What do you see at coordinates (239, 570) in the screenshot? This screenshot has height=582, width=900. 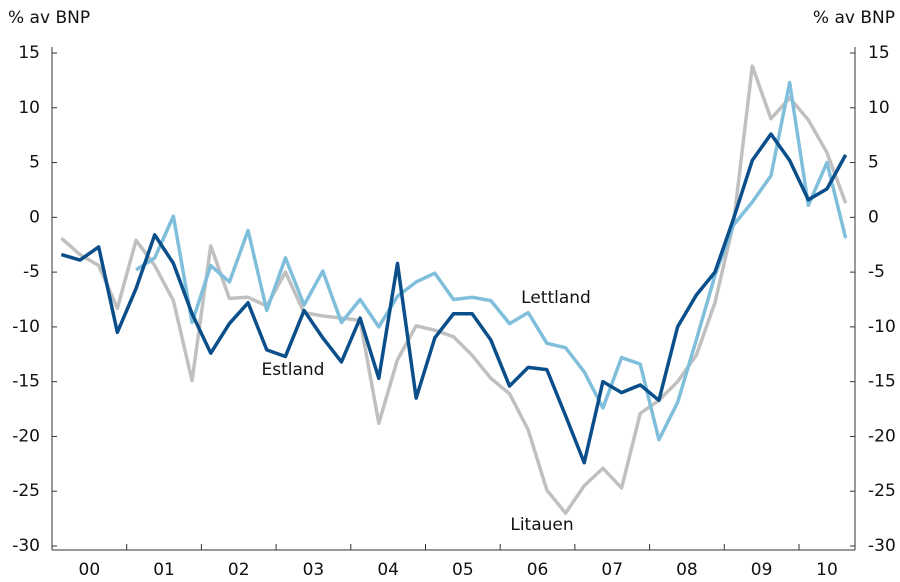 I see `x-tick-label: 02` at bounding box center [239, 570].